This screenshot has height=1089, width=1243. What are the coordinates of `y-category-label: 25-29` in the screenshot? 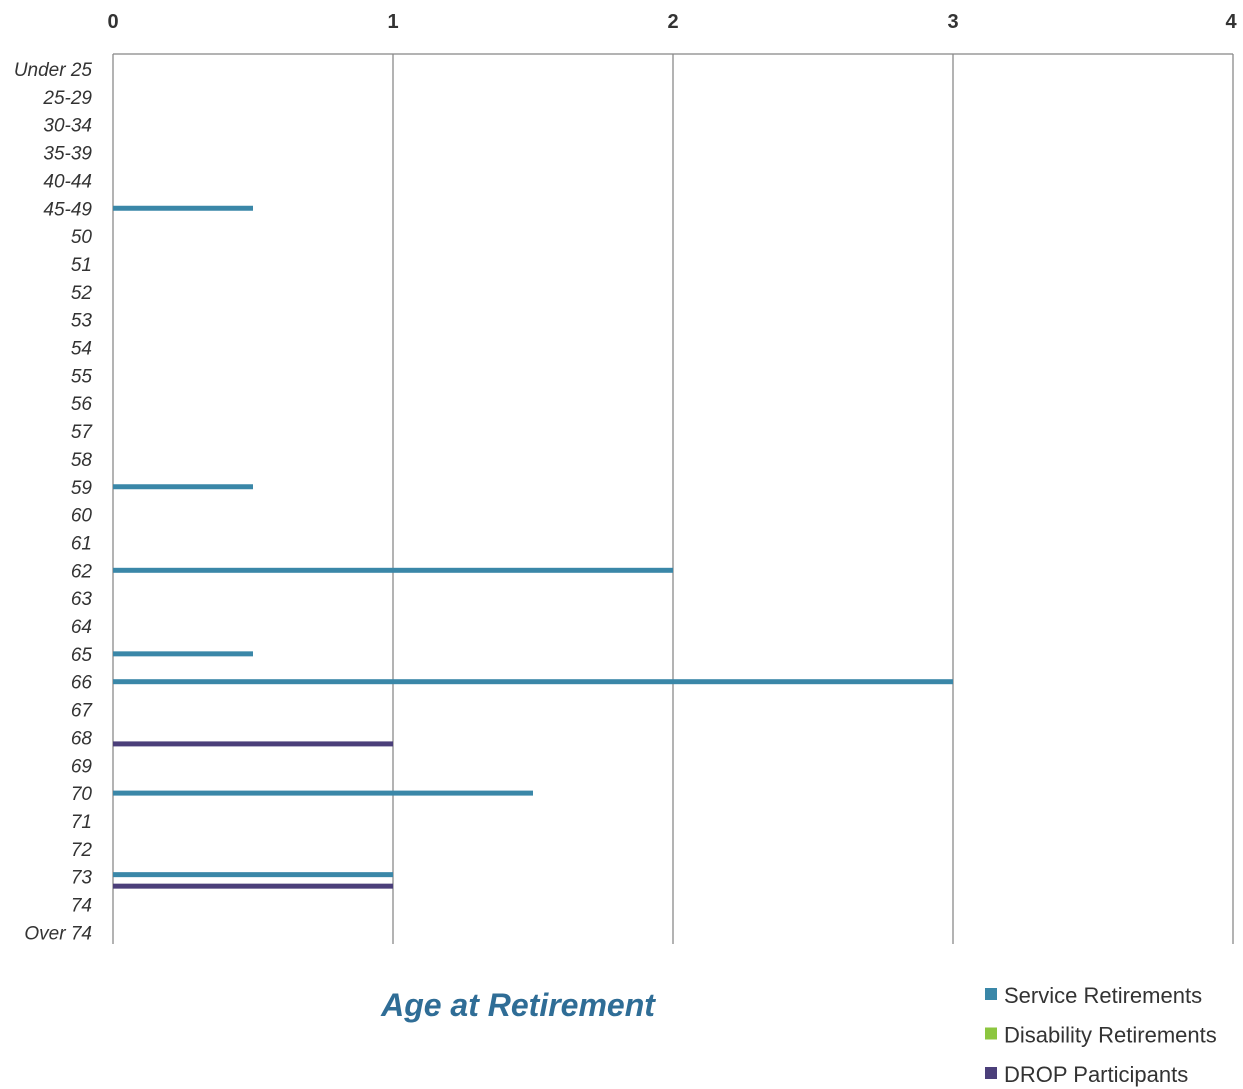 It's located at (67, 98).